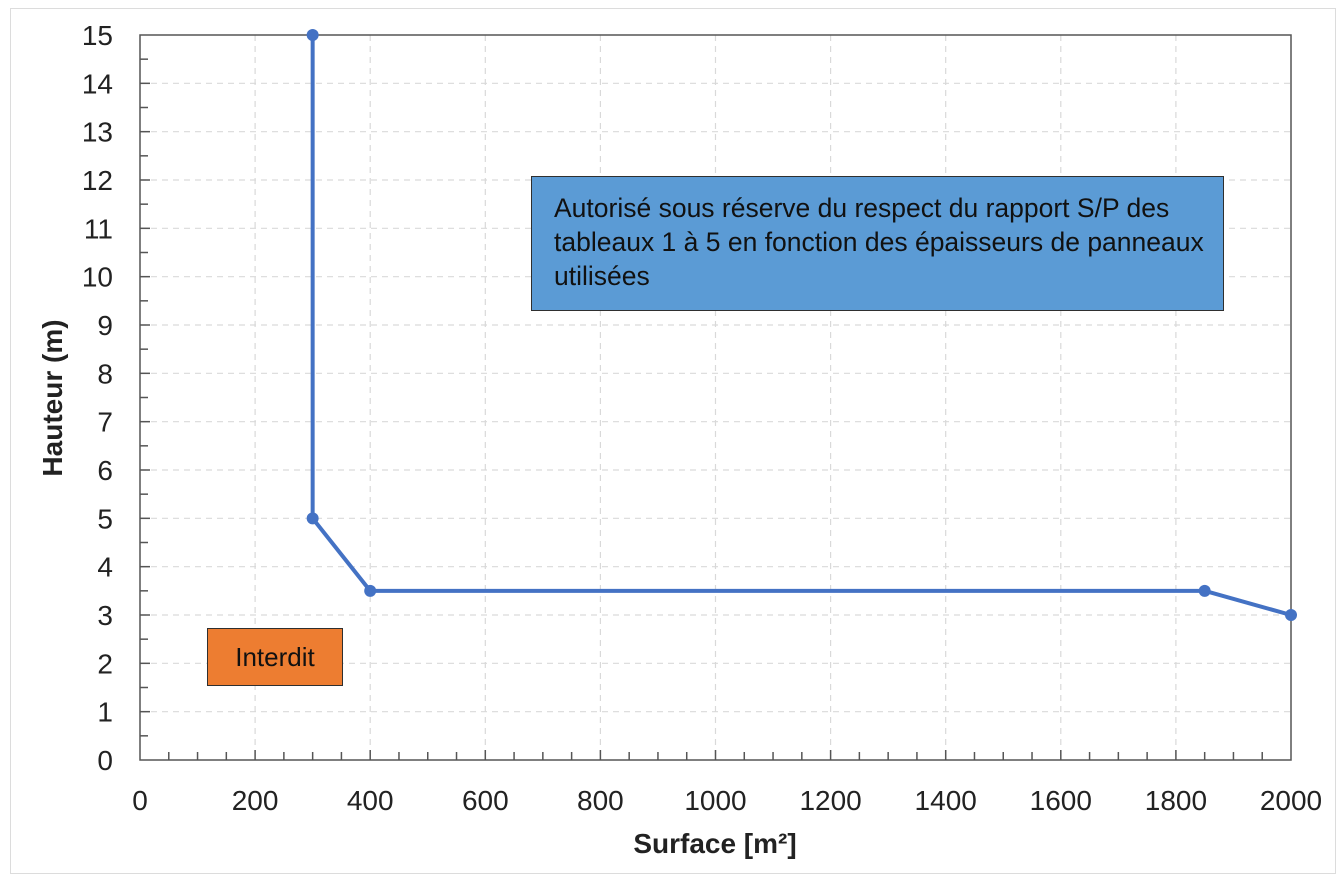 The image size is (1338, 878). I want to click on y-tick-label: 3, so click(105, 615).